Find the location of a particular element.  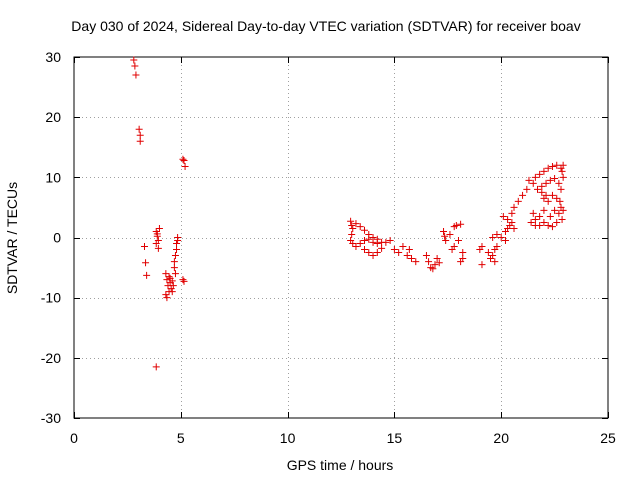

x-axis-label: GPS time / hours is located at coordinates (340, 465).